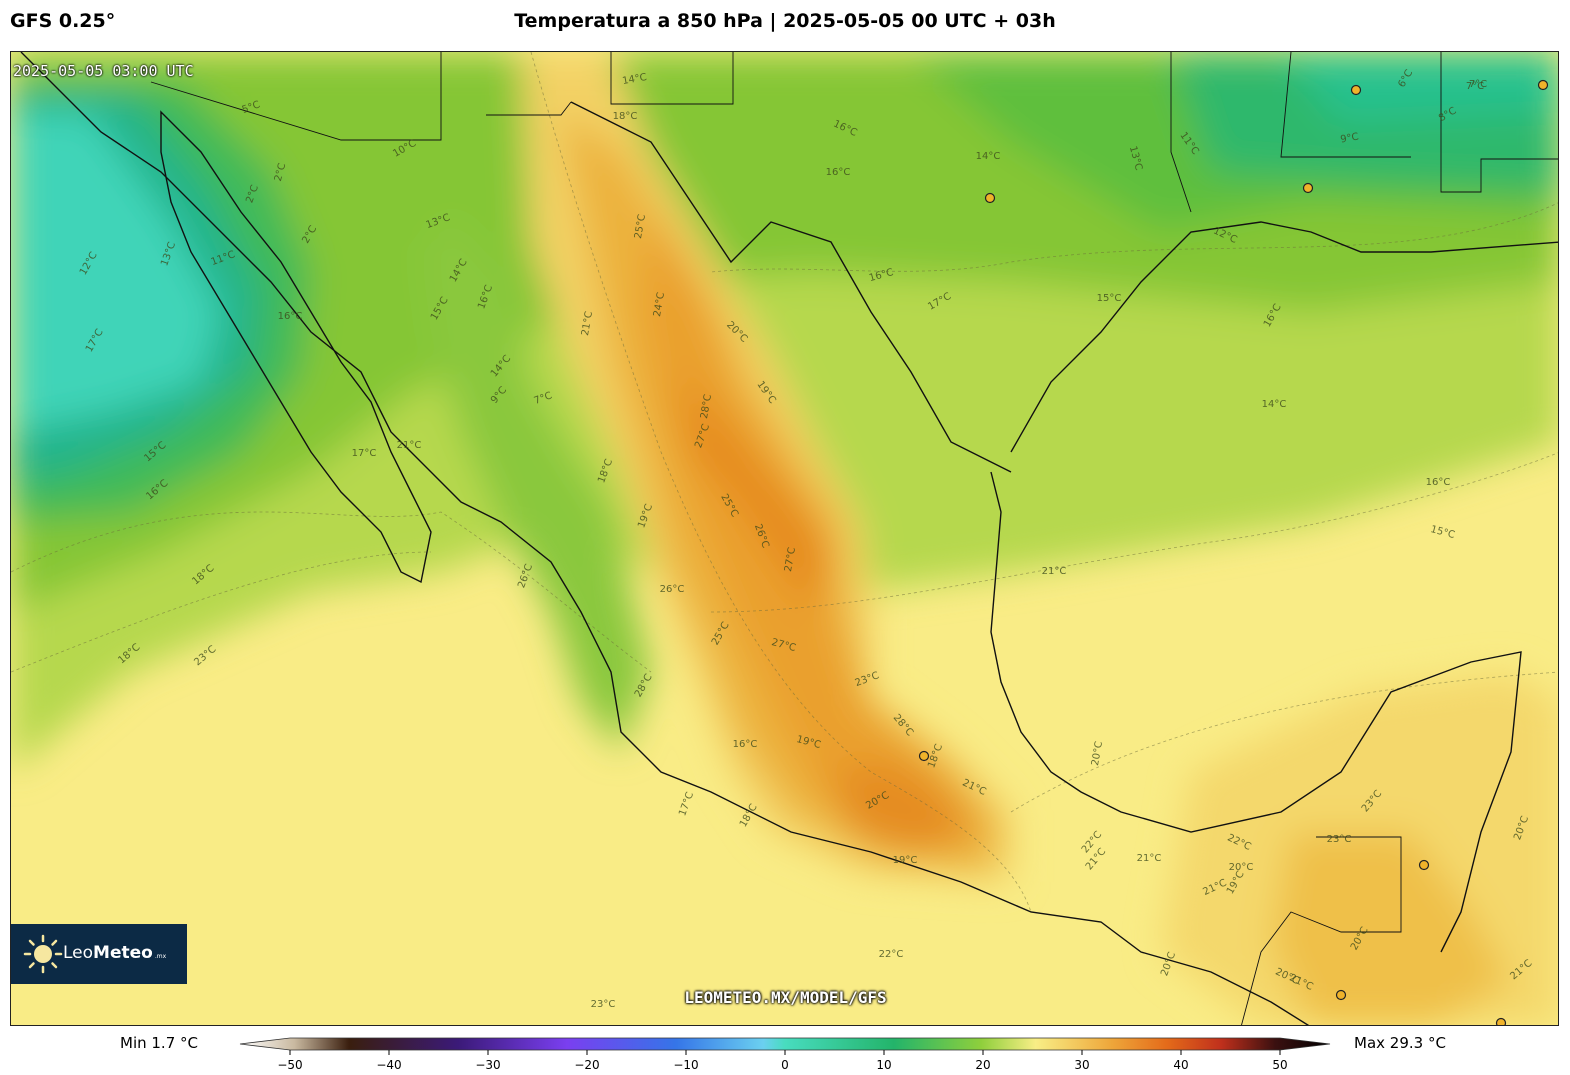  I want to click on logo-text: LeoMeteo .mx, so click(115, 953).